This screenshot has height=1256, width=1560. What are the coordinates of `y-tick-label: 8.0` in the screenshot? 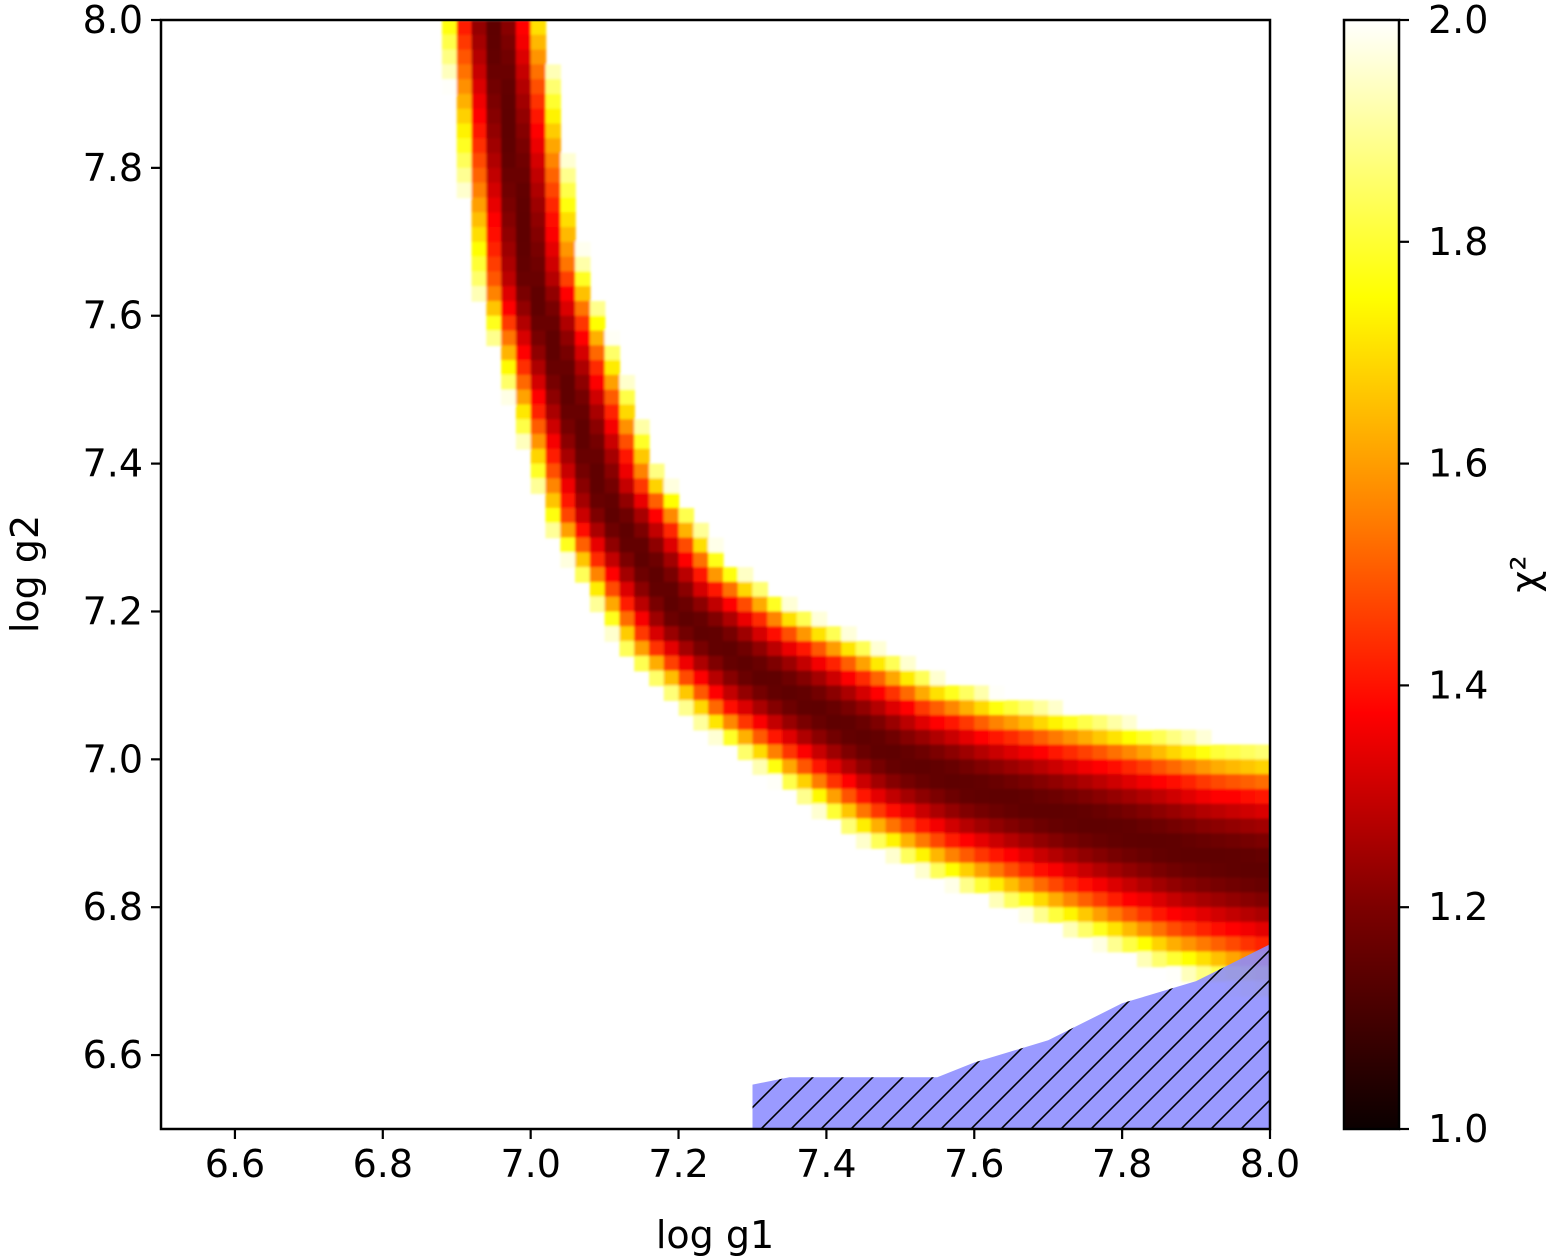 It's located at (113, 21).